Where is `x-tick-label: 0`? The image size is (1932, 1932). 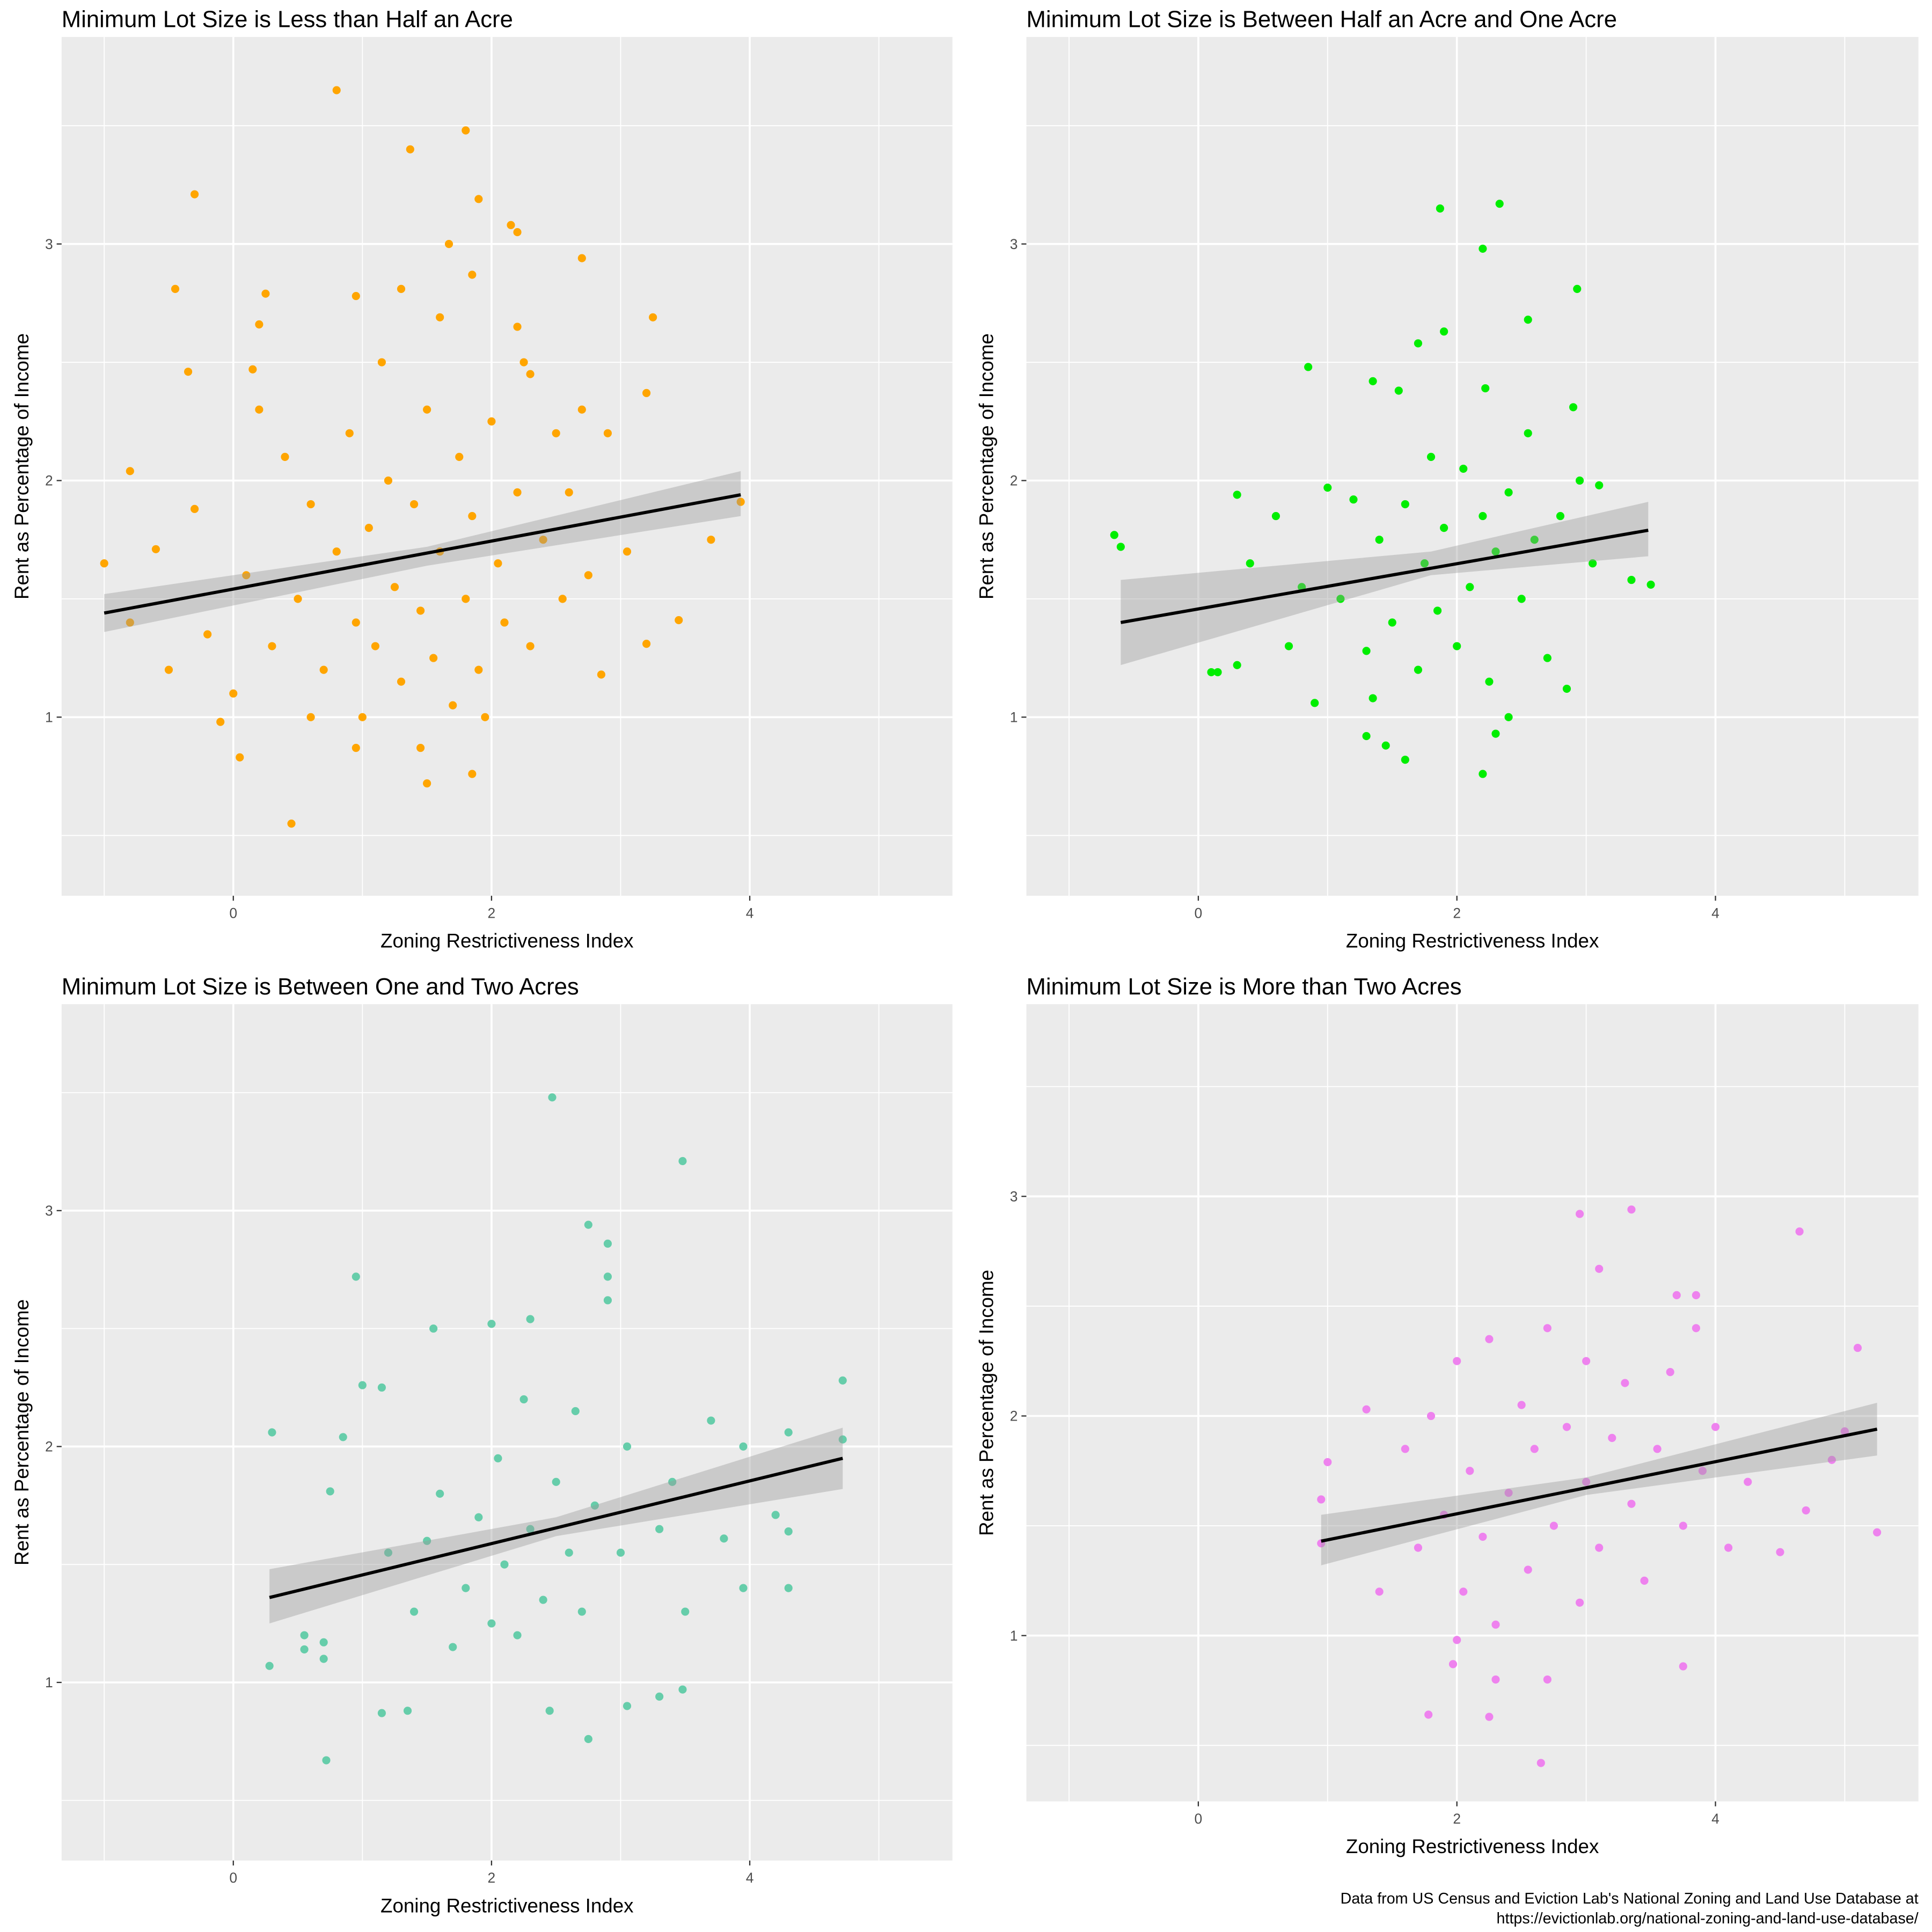
x-tick-label: 0 is located at coordinates (233, 1878).